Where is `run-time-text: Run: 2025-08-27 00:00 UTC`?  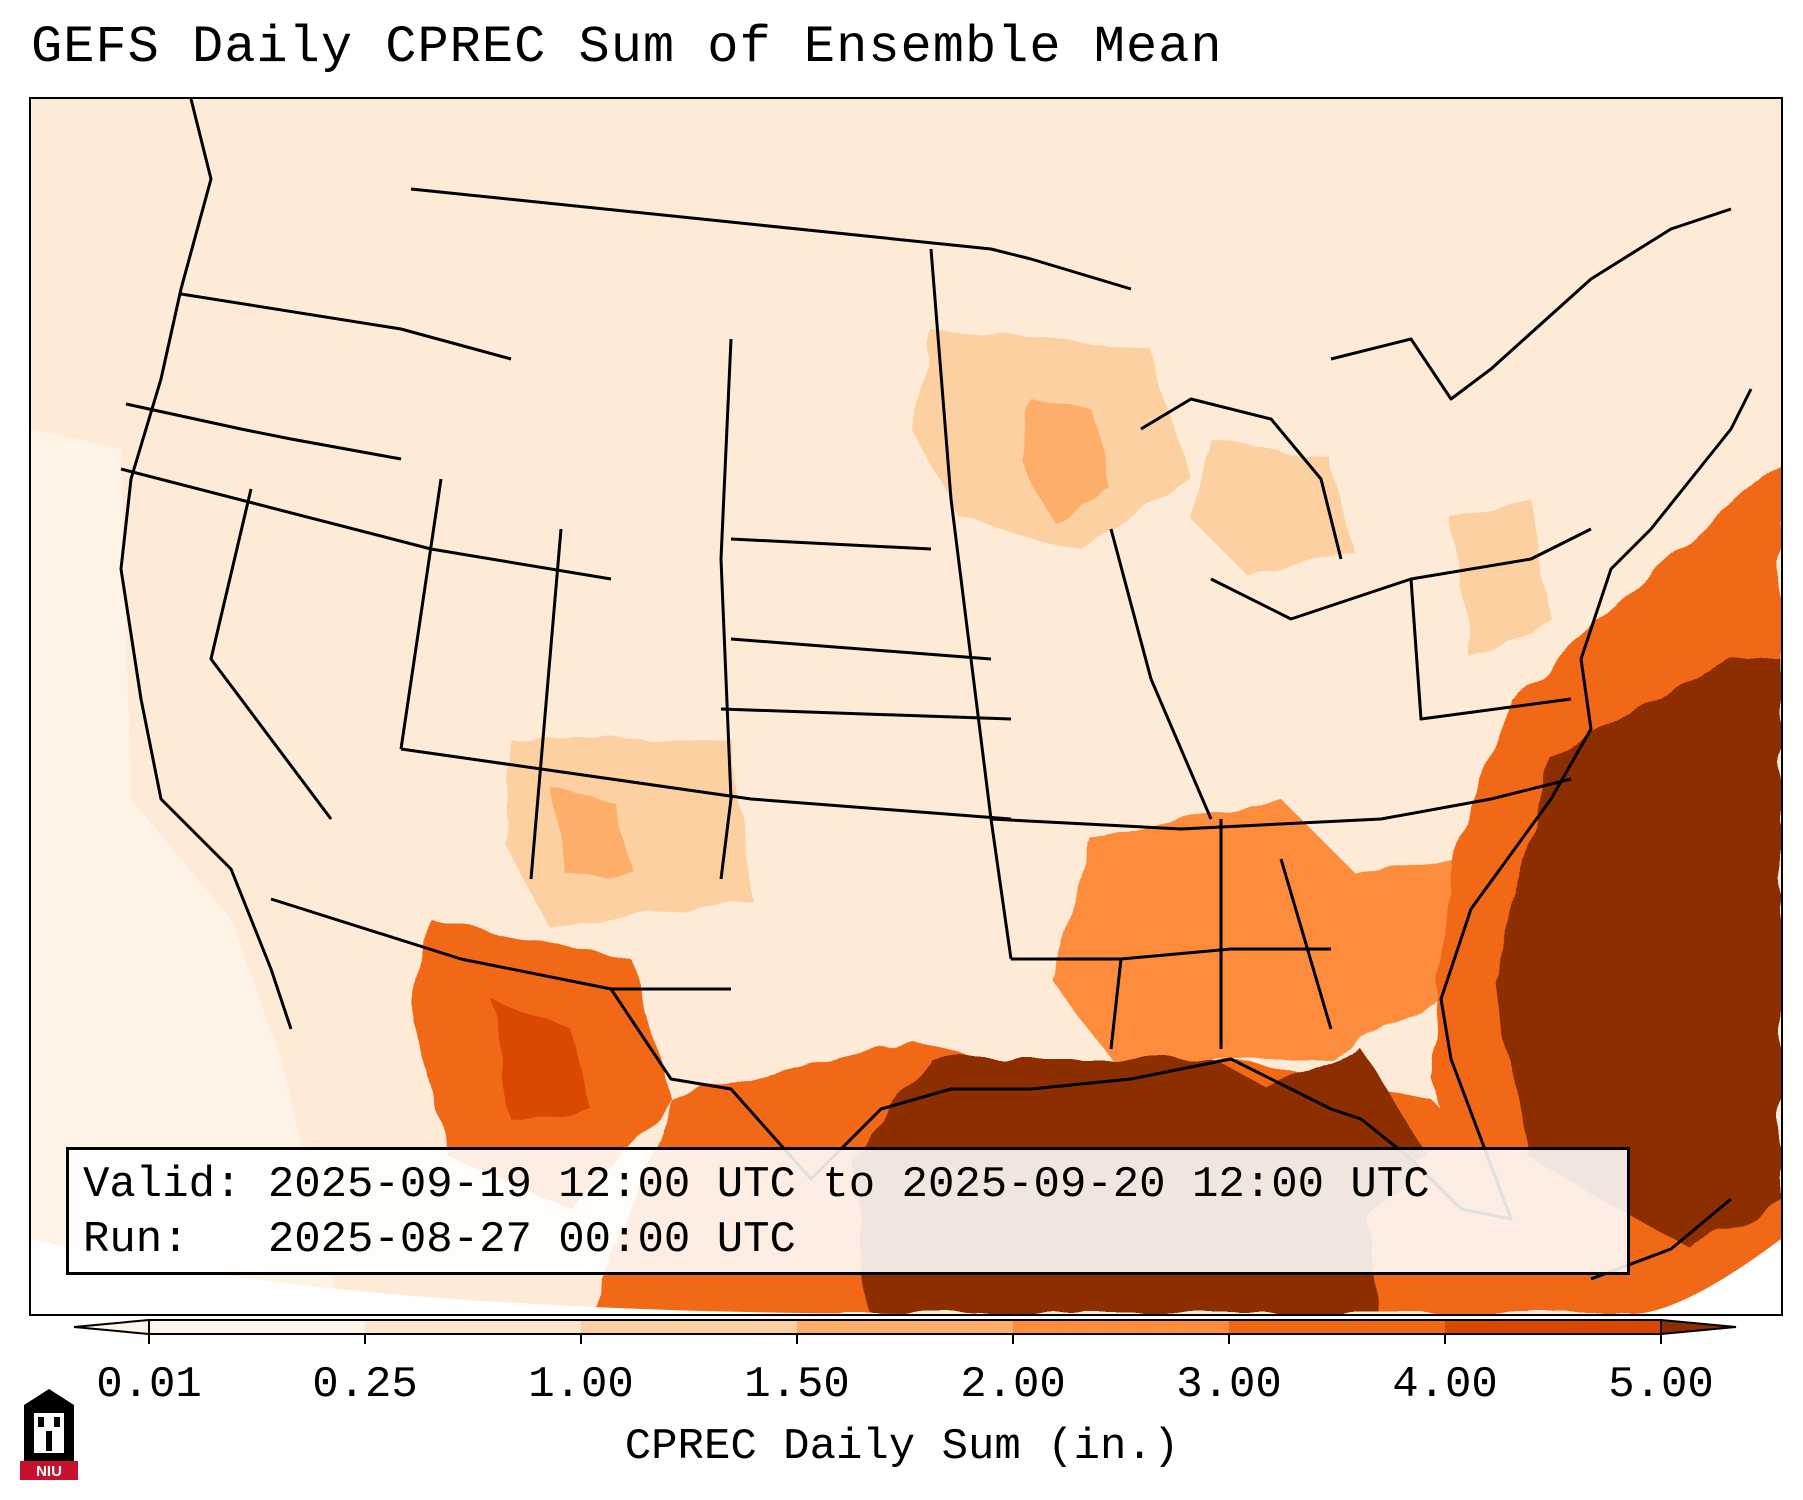 run-time-text: Run: 2025-08-27 00:00 UTC is located at coordinates (439, 1240).